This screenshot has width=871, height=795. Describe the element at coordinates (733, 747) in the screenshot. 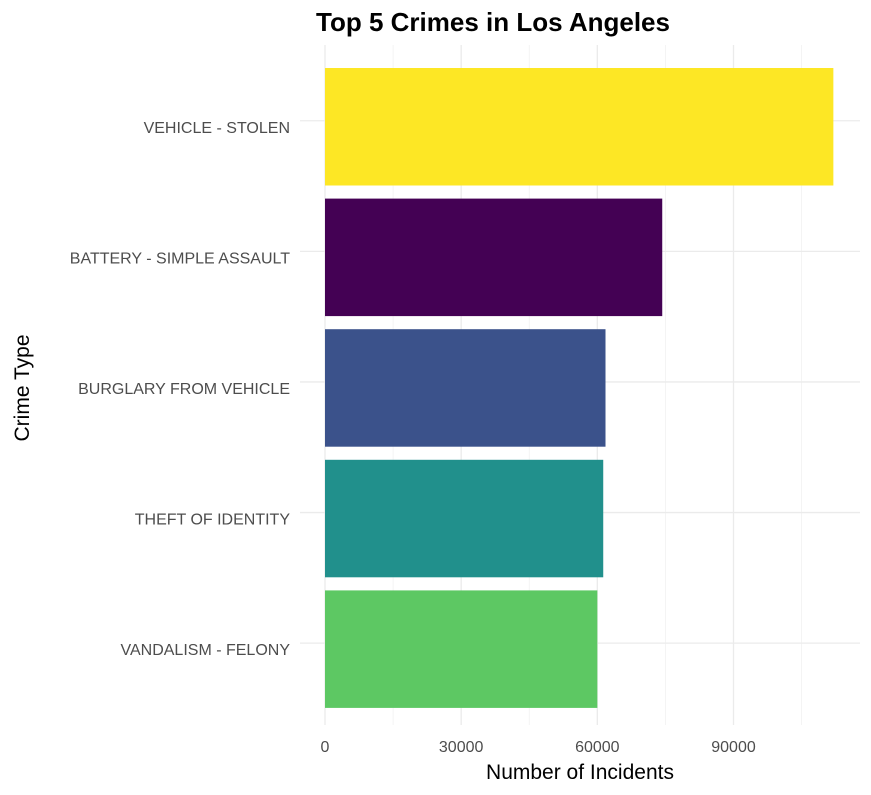

I see `x-tick-label: 90000` at that location.